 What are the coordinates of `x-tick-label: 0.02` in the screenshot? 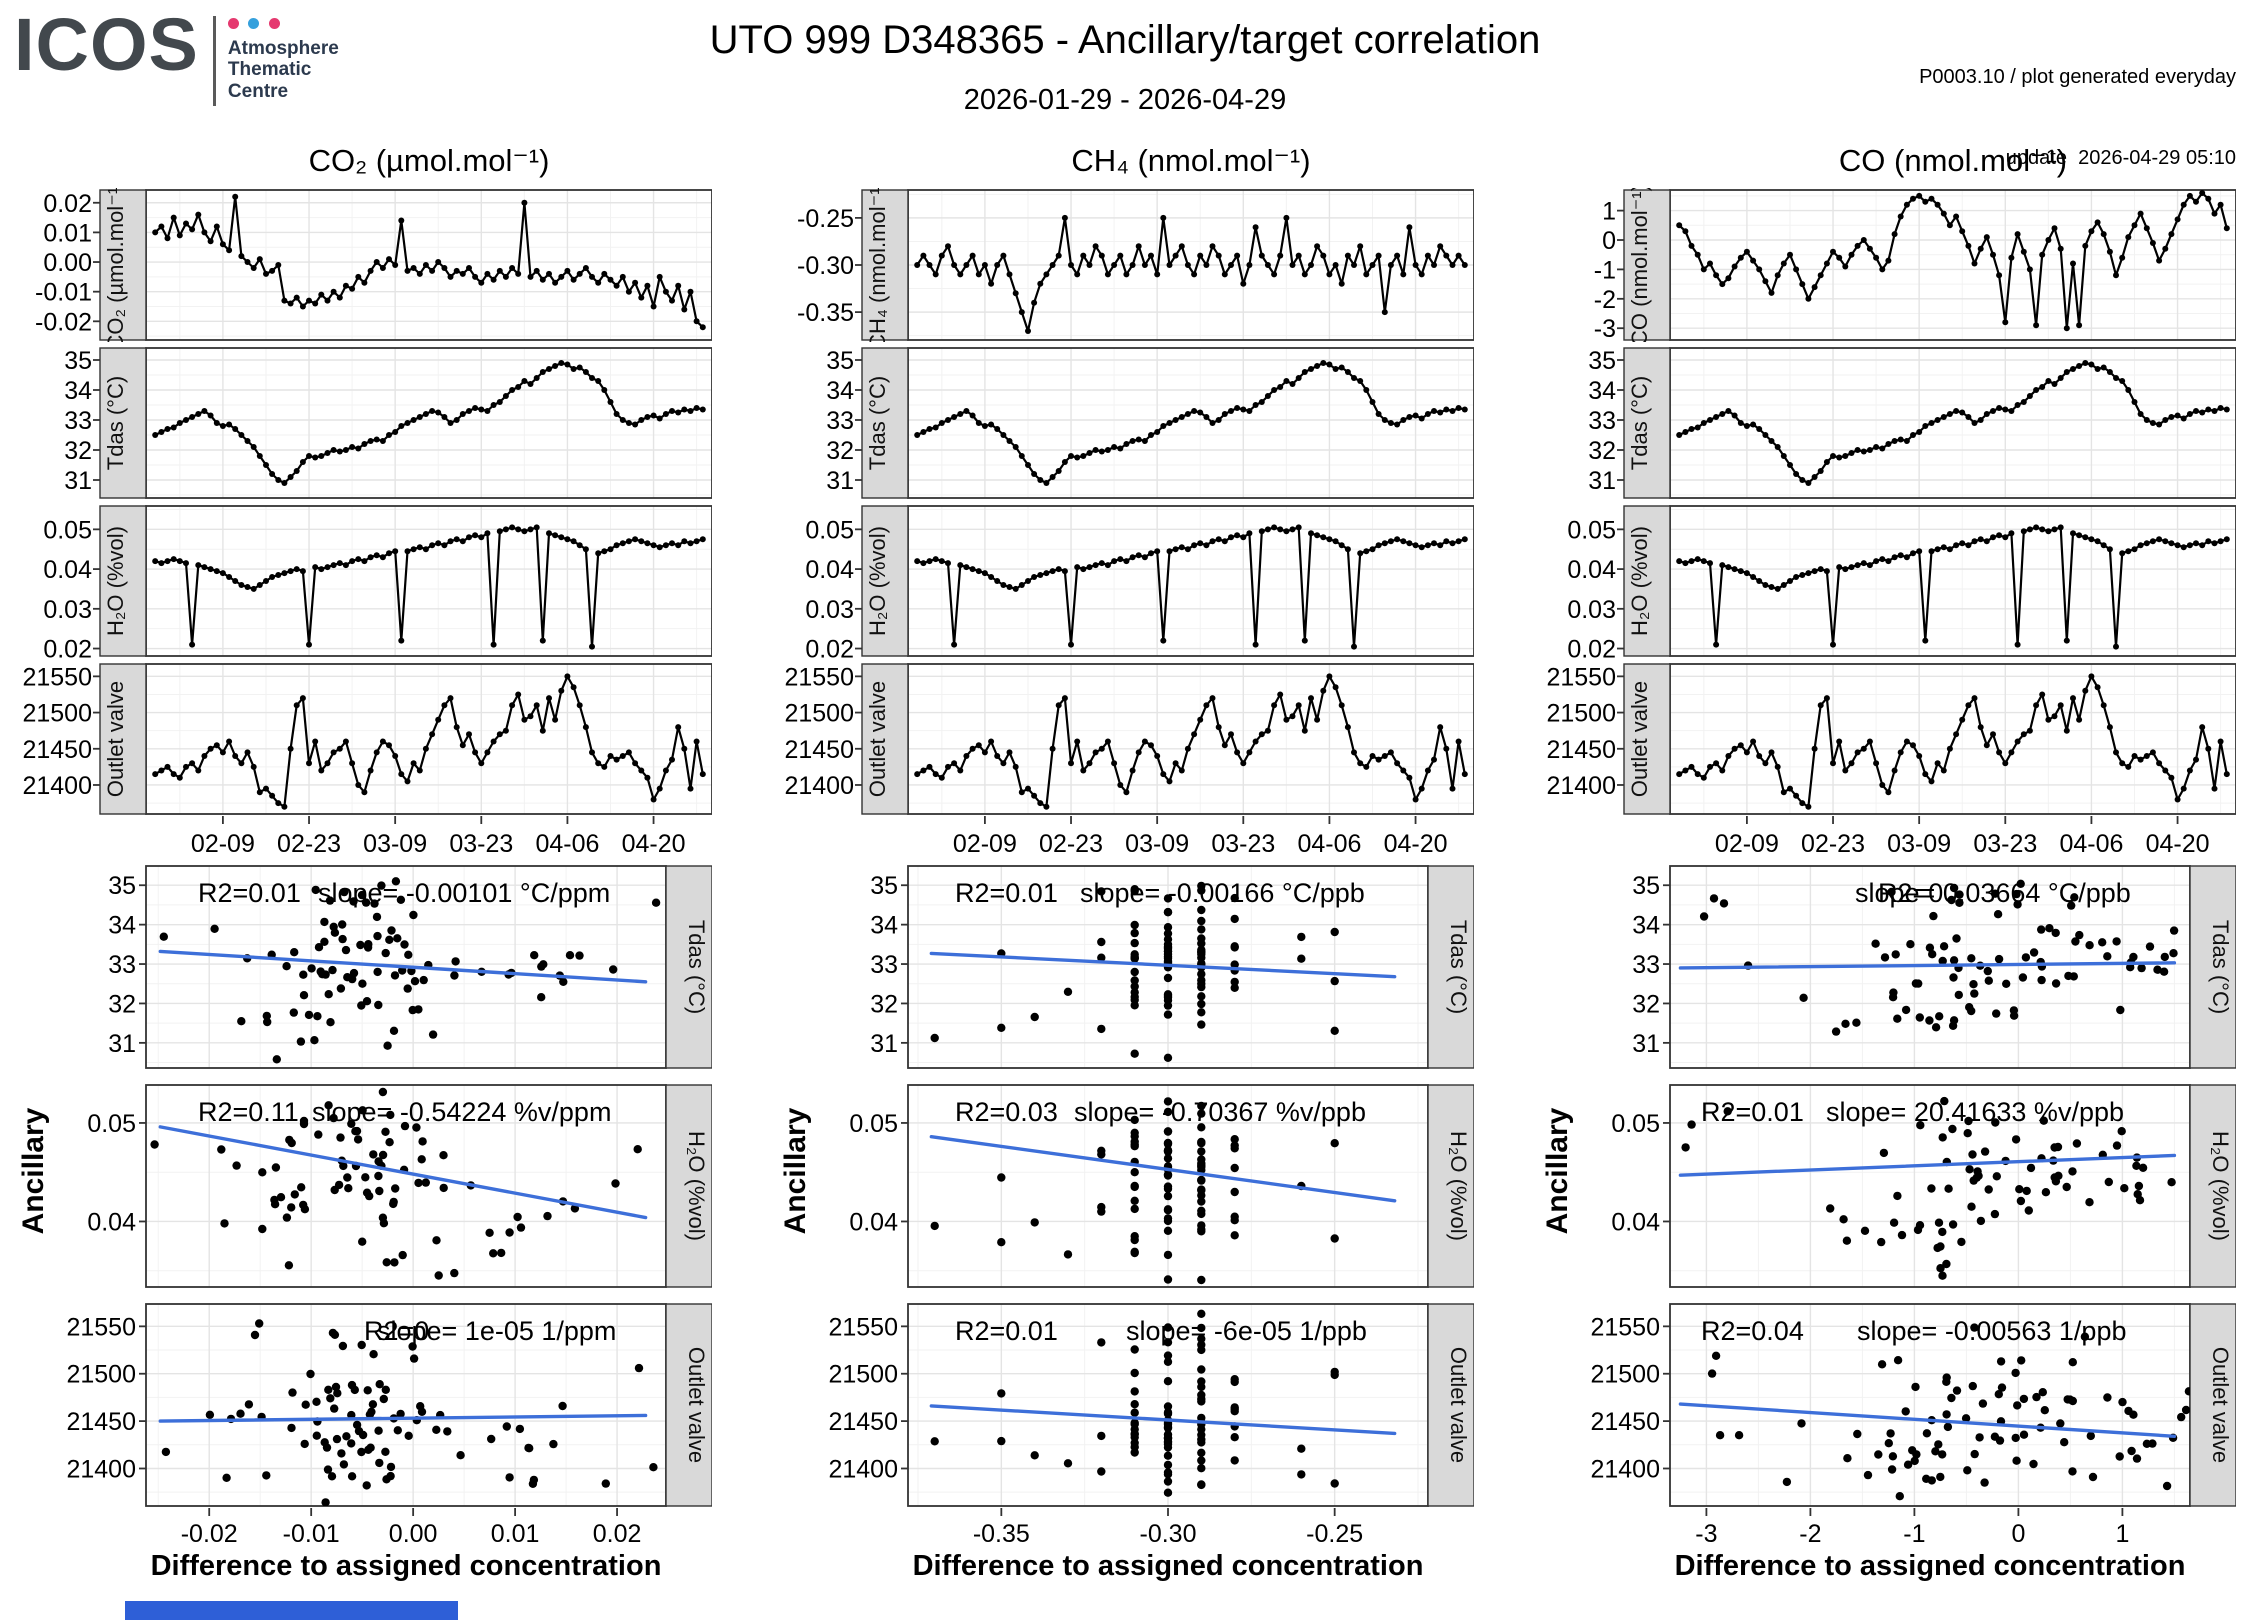 It's located at (617, 1534).